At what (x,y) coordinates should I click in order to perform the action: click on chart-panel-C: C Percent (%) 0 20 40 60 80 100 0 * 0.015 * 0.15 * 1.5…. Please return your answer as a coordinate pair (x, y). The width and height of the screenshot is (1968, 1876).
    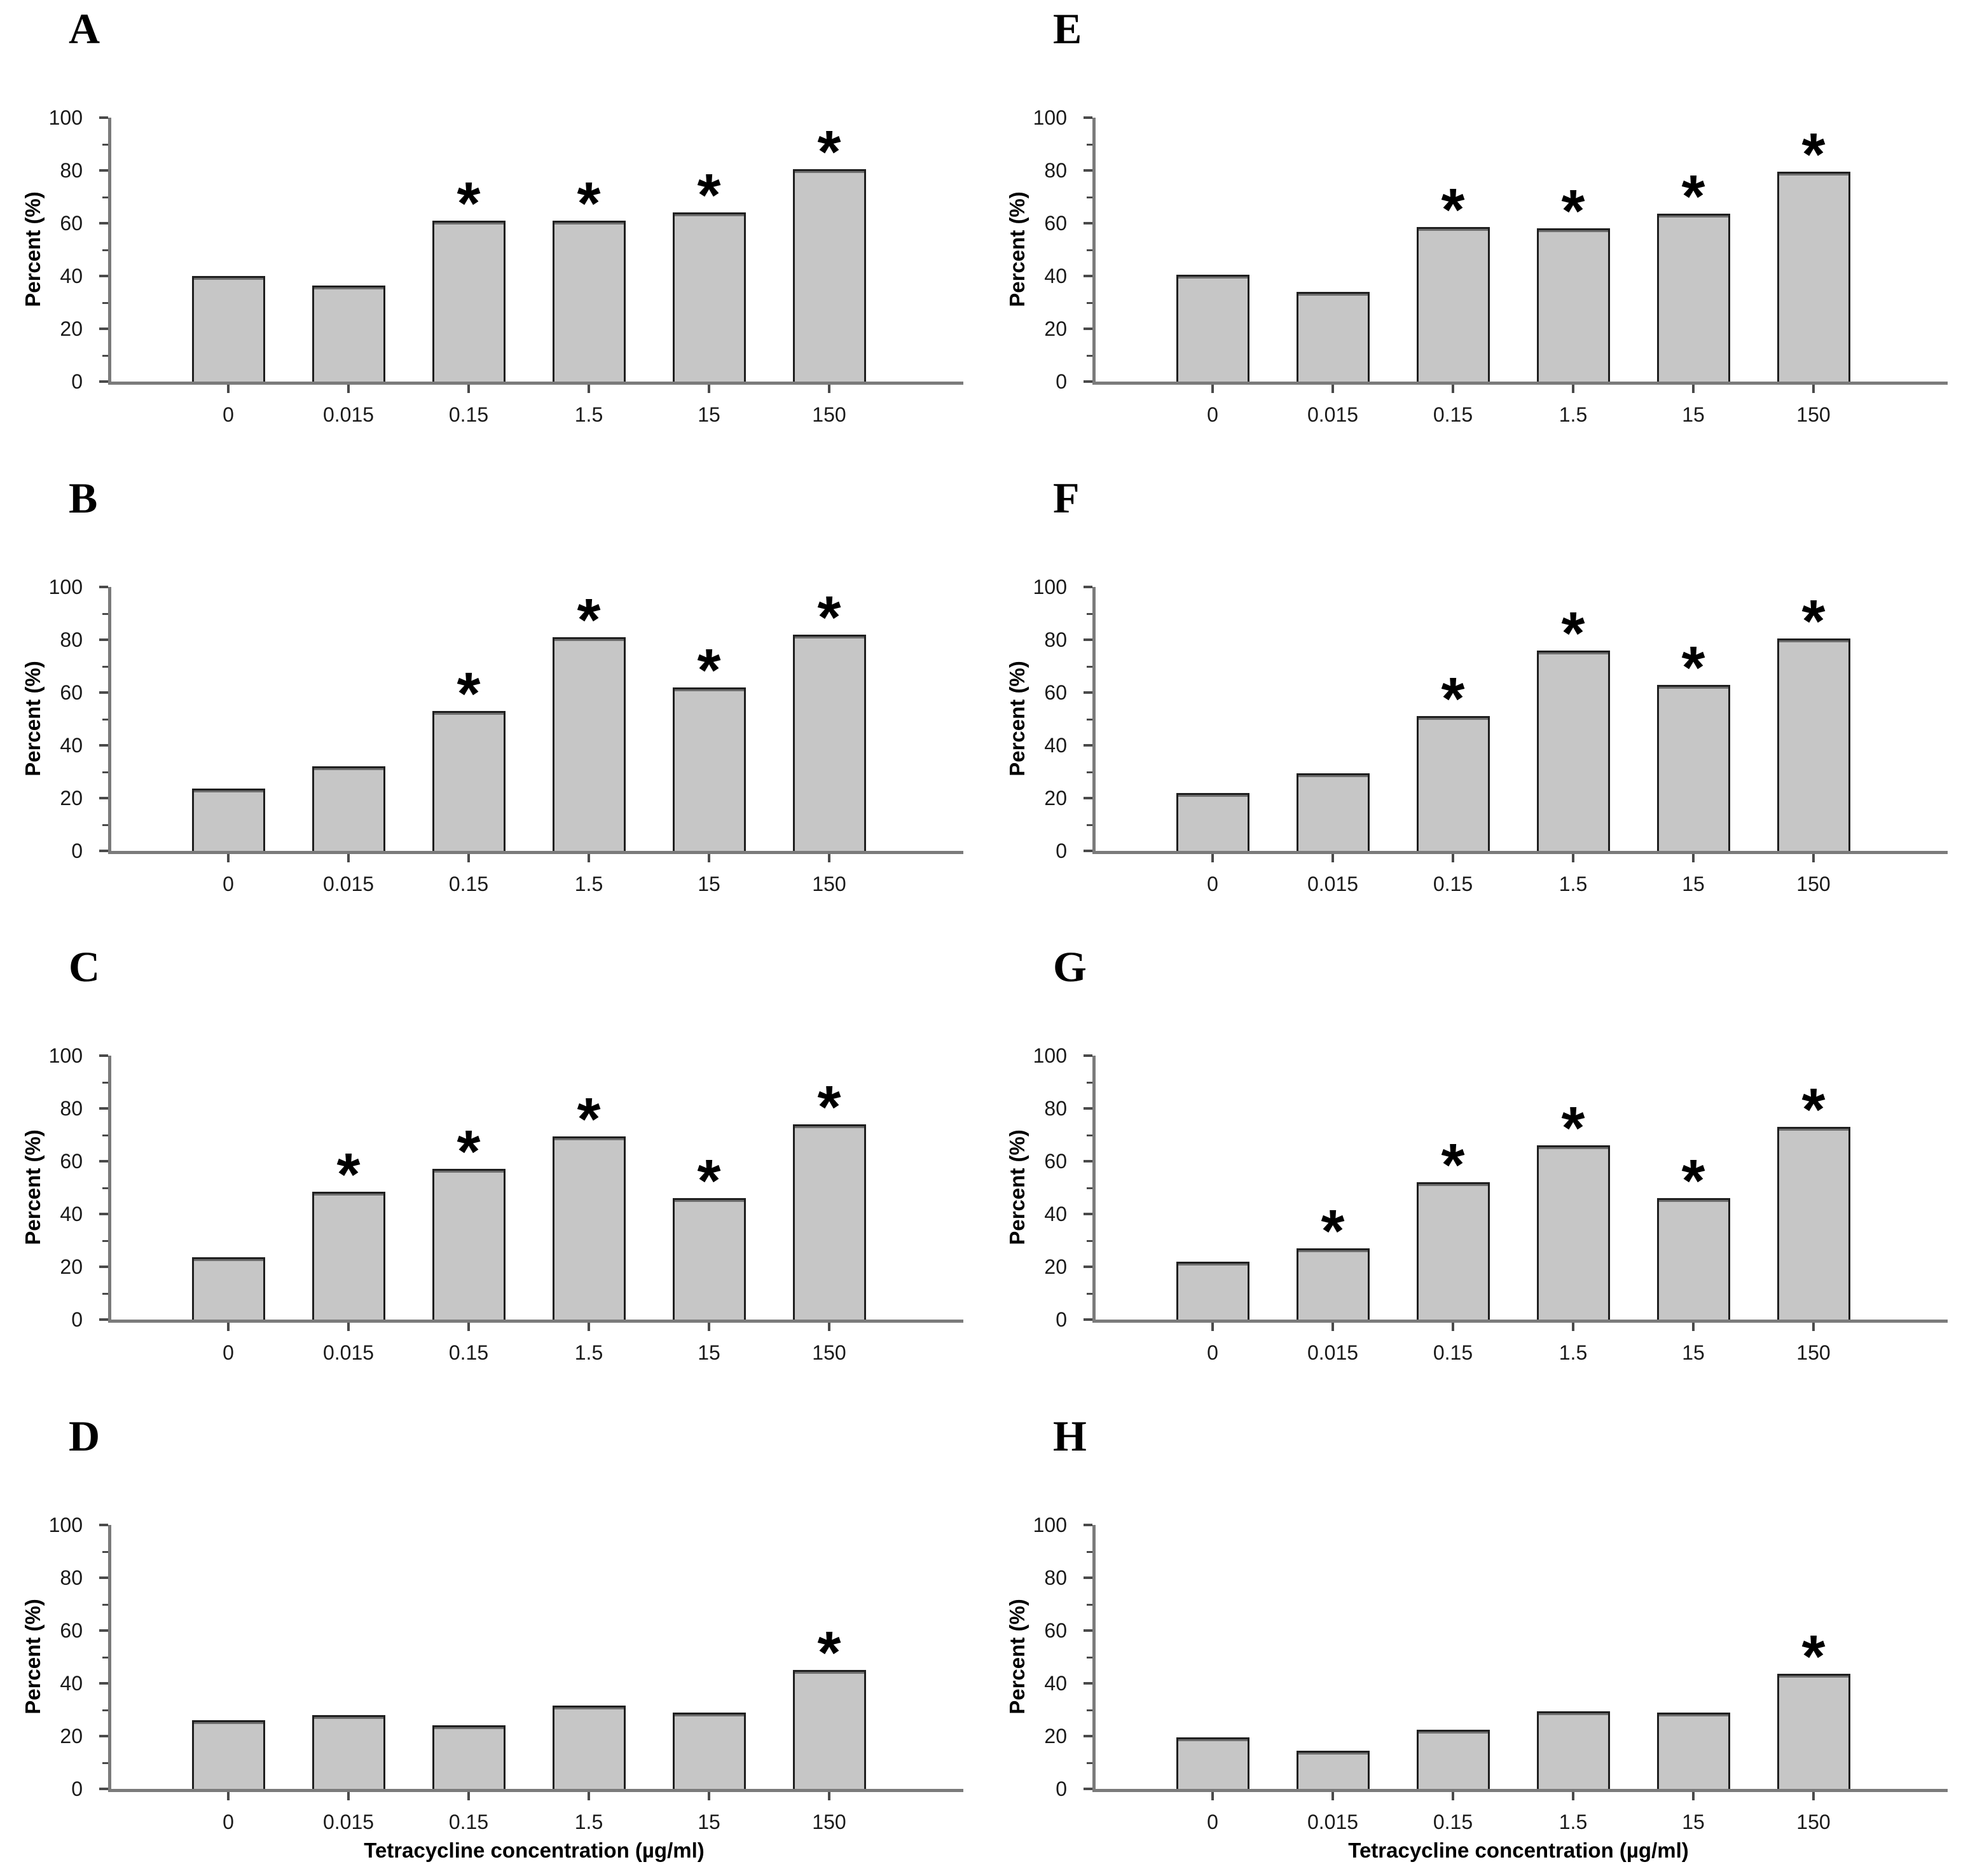
    Looking at the image, I should click on (492, 1172).